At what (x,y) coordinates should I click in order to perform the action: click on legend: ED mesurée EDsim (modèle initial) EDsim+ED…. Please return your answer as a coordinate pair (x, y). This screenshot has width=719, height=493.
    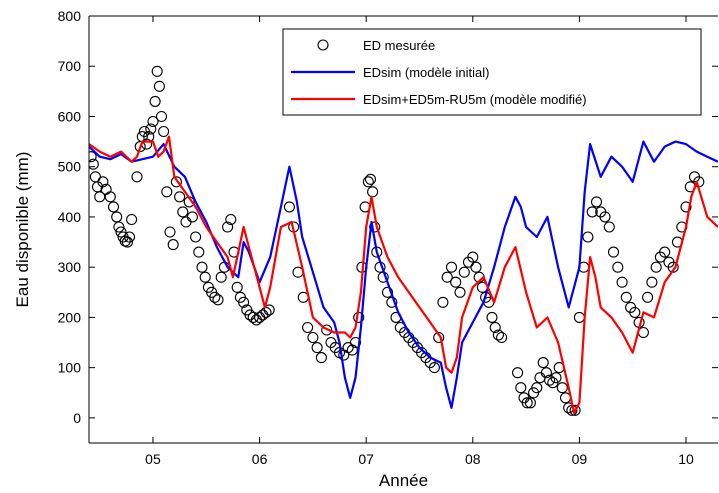
    Looking at the image, I should click on (492, 72).